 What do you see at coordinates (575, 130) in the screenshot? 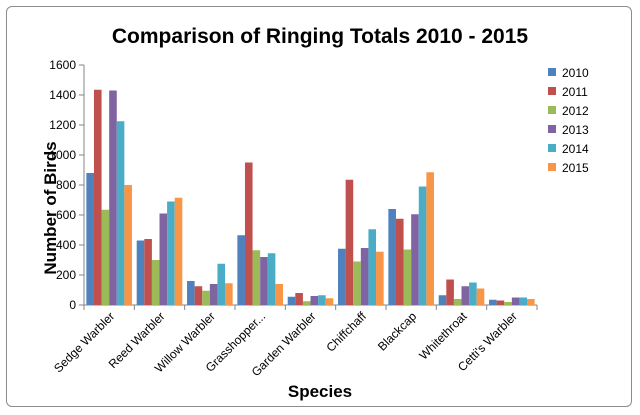
I see `legend-label-2013: 2013` at bounding box center [575, 130].